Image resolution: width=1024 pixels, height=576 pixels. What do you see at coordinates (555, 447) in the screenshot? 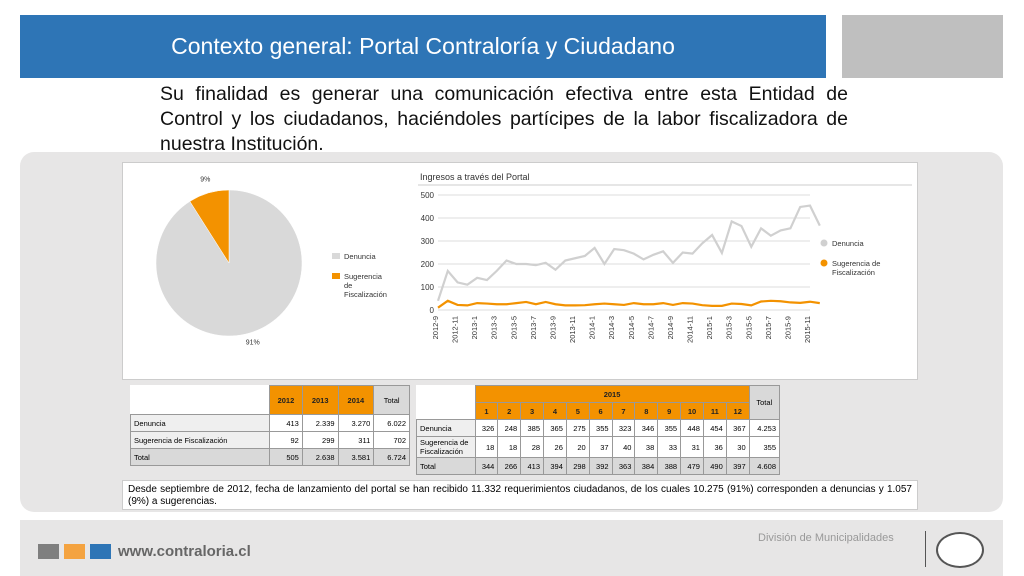
I see `cell: 26` at bounding box center [555, 447].